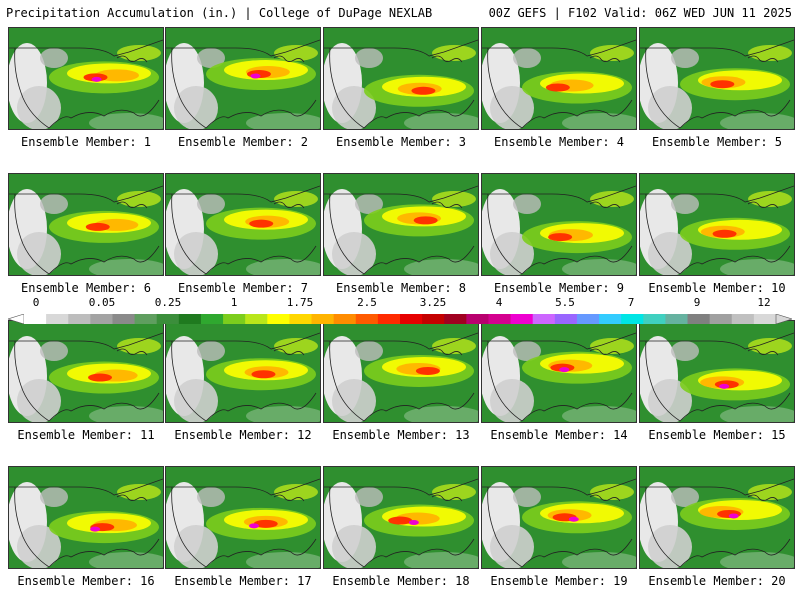 The height and width of the screenshot is (614, 800). I want to click on ensemble-member-label: Ensemble Member: 20, so click(717, 581).